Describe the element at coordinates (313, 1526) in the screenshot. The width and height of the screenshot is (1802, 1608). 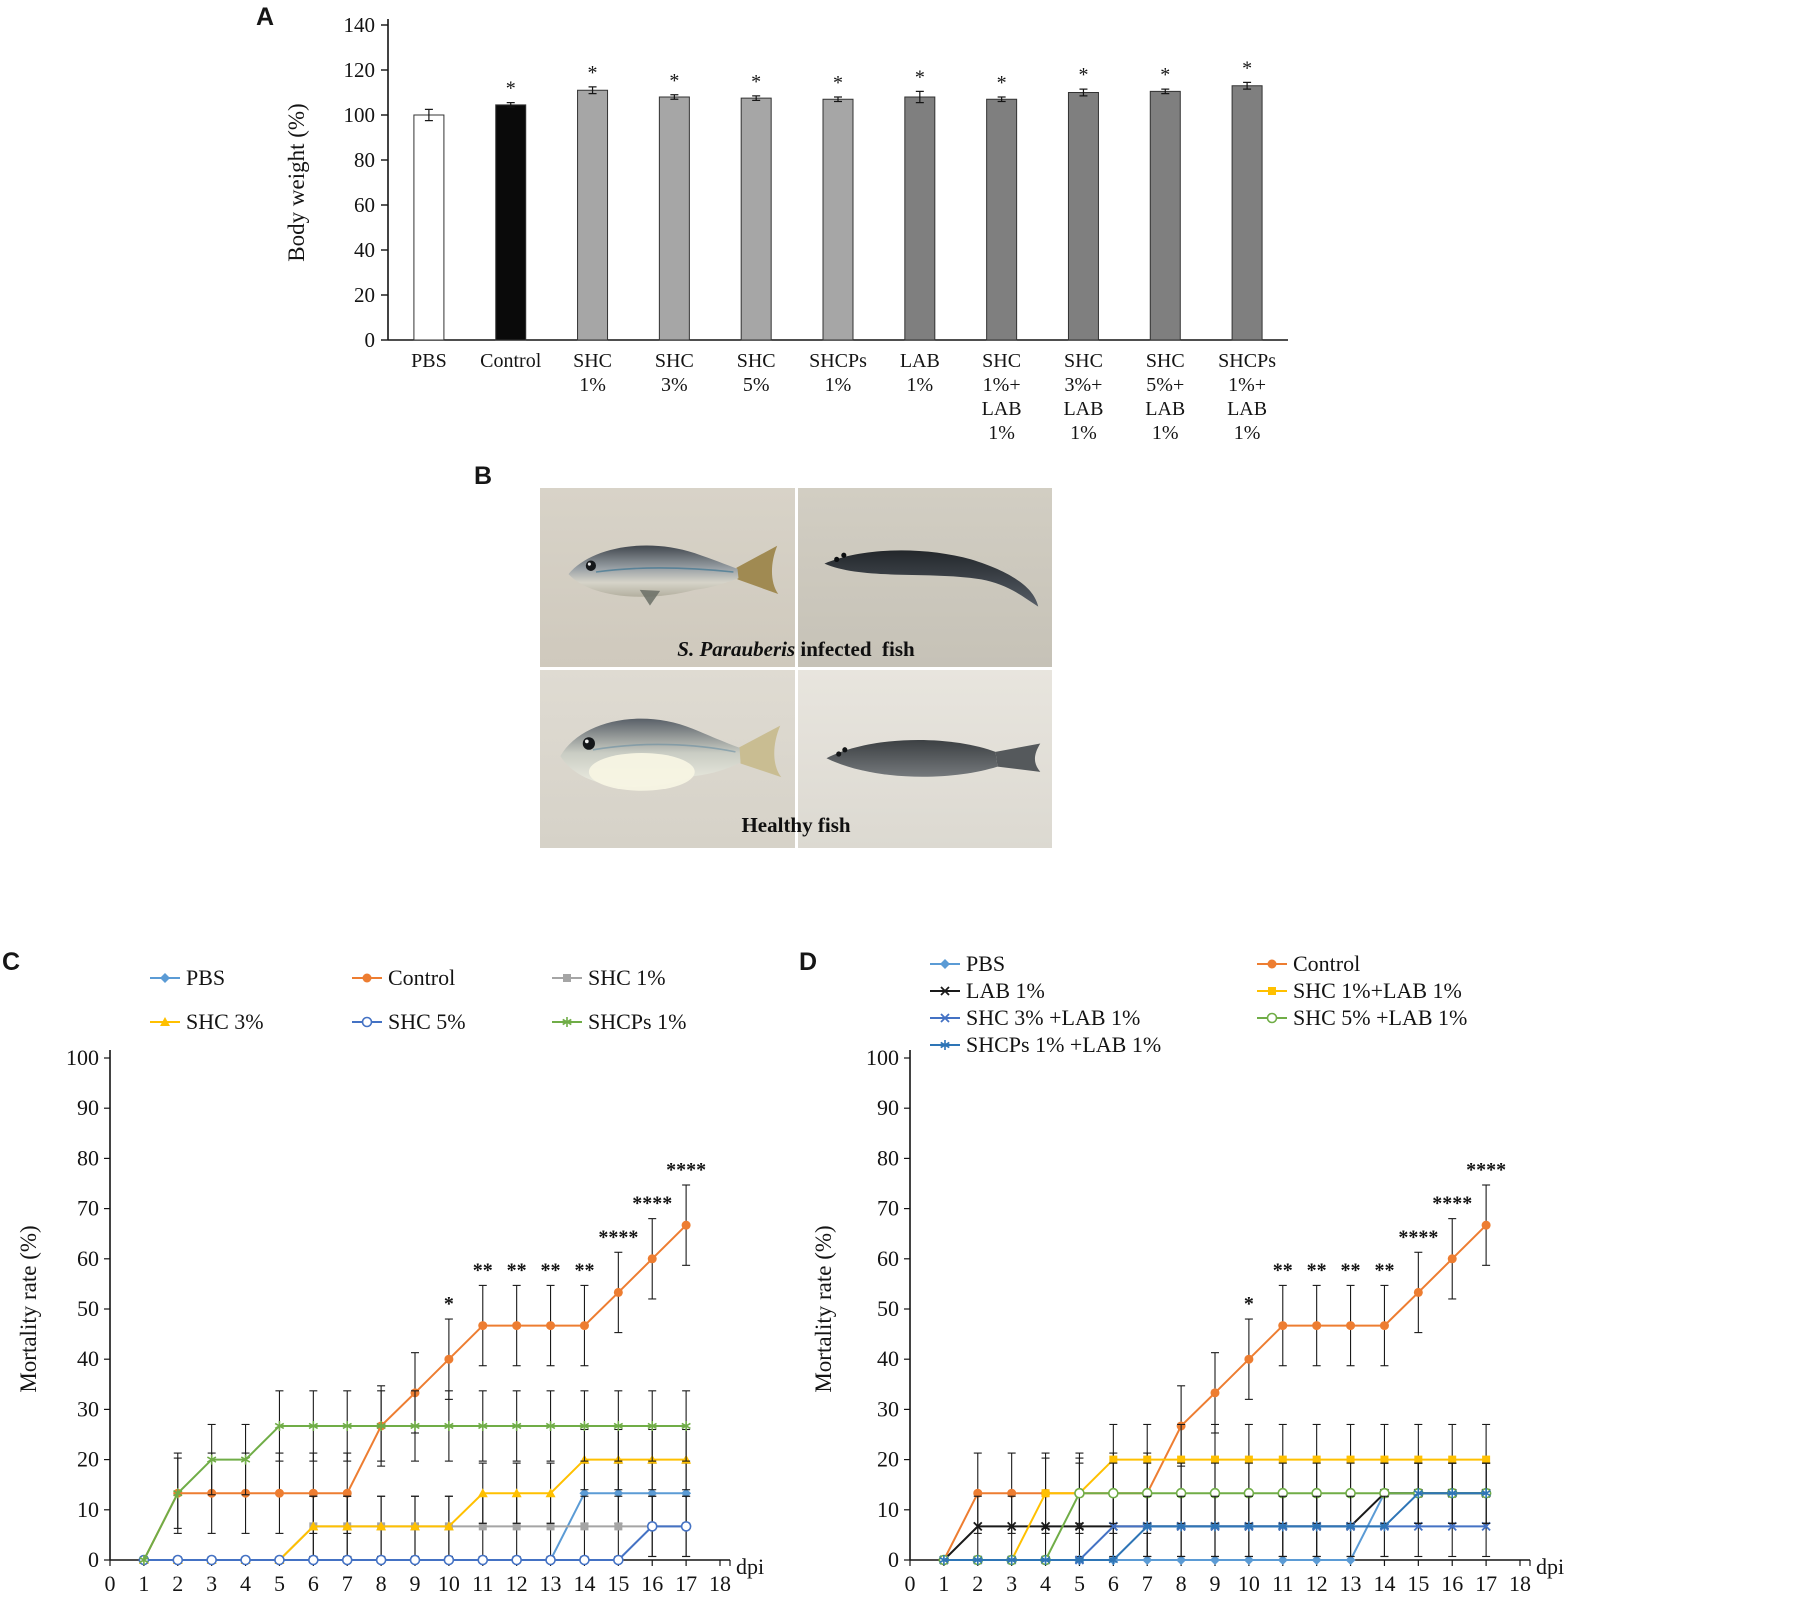
I see `marker-triangle` at that location.